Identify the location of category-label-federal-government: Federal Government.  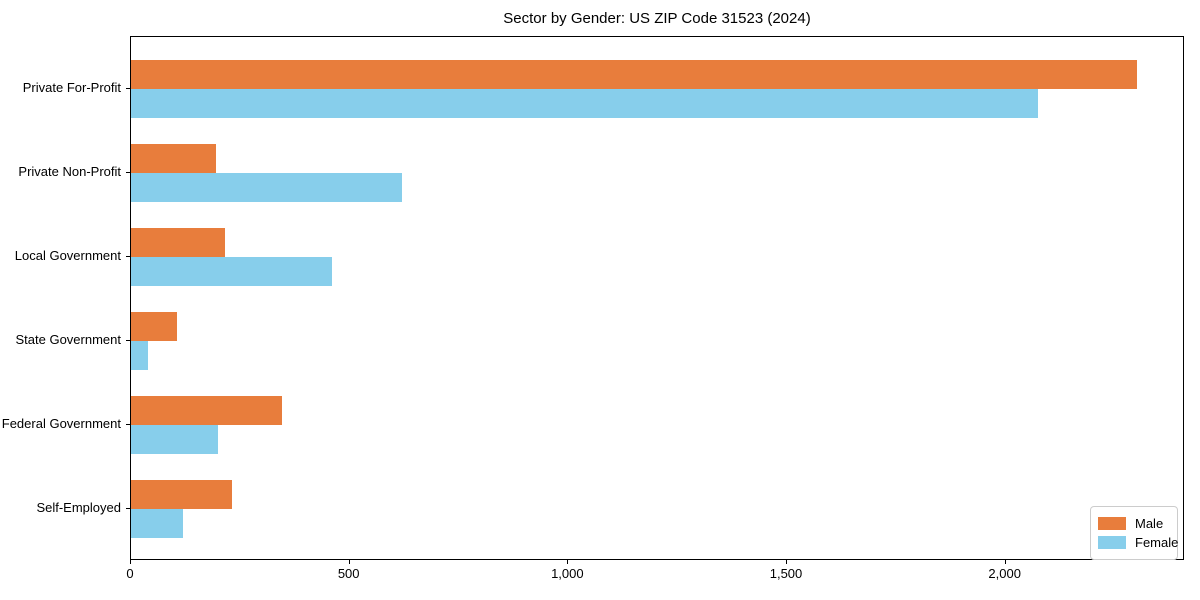
(61, 423).